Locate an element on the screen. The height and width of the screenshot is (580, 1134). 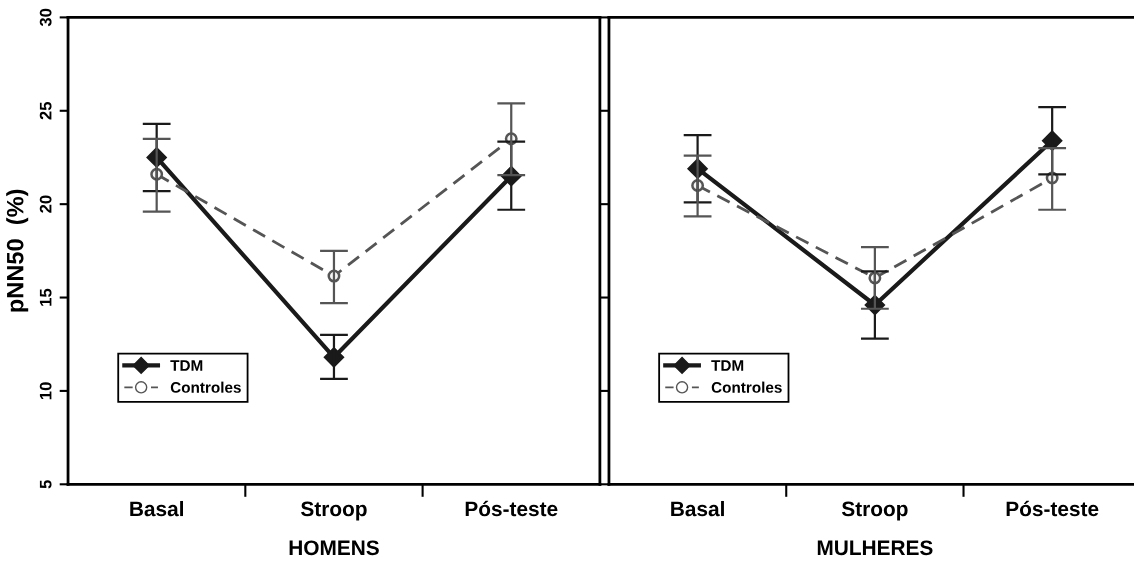
y-tick-label: 15 is located at coordinates (45, 297).